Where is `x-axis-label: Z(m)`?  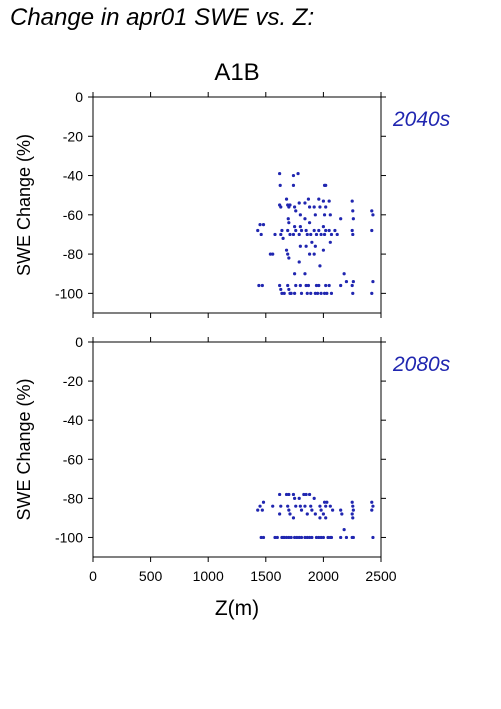
x-axis-label: Z(m) is located at coordinates (237, 608).